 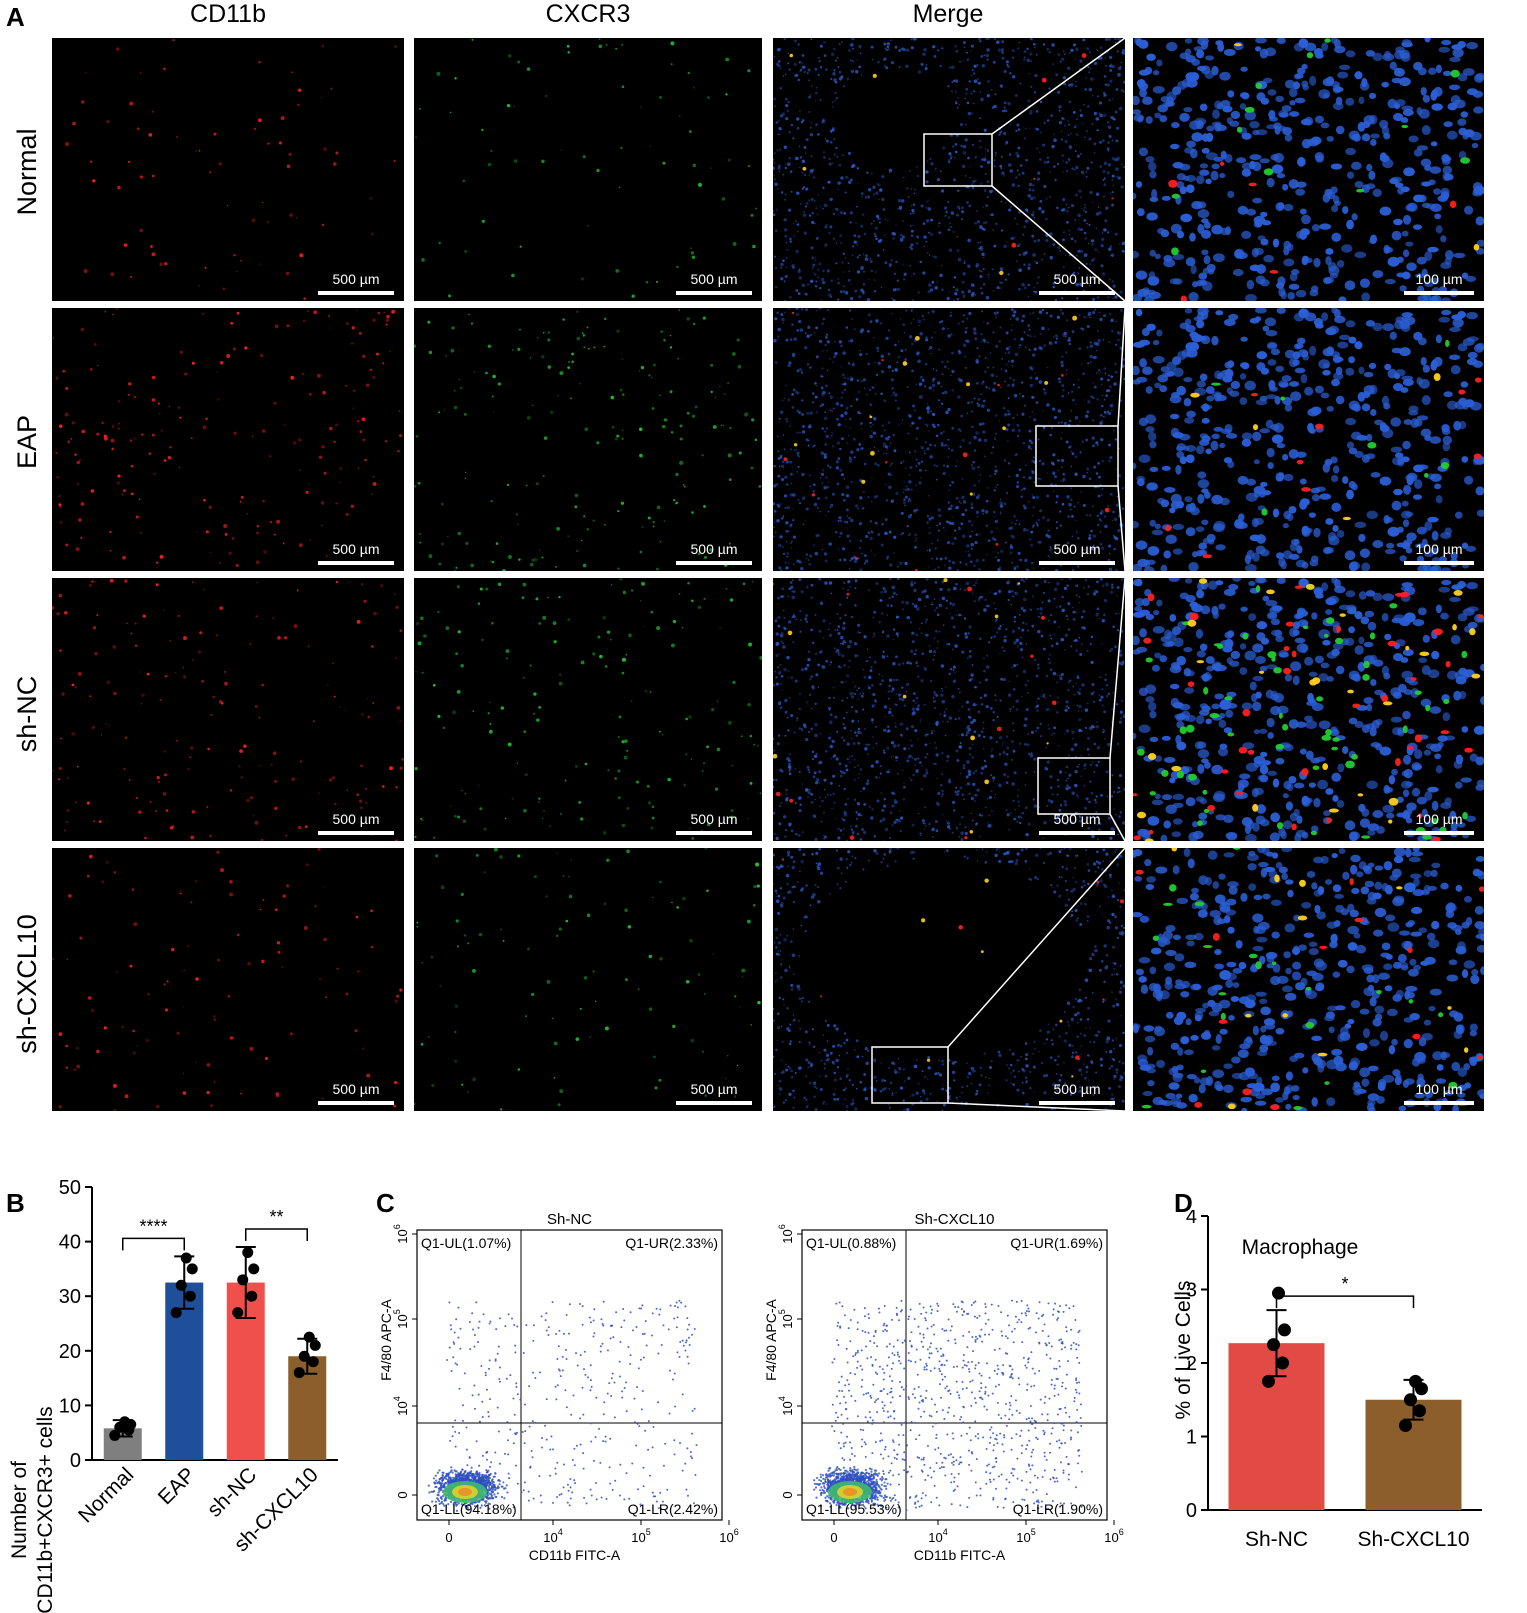 What do you see at coordinates (70, 1352) in the screenshot?
I see `panel-b-y-tick-label: 20` at bounding box center [70, 1352].